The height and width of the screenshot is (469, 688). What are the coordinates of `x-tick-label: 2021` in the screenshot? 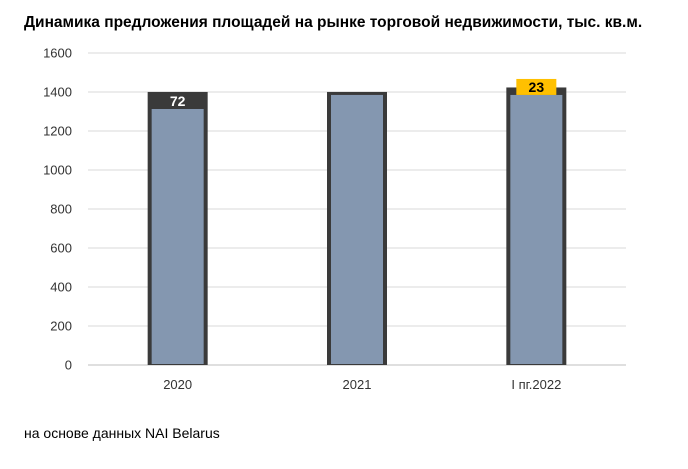 It's located at (357, 384).